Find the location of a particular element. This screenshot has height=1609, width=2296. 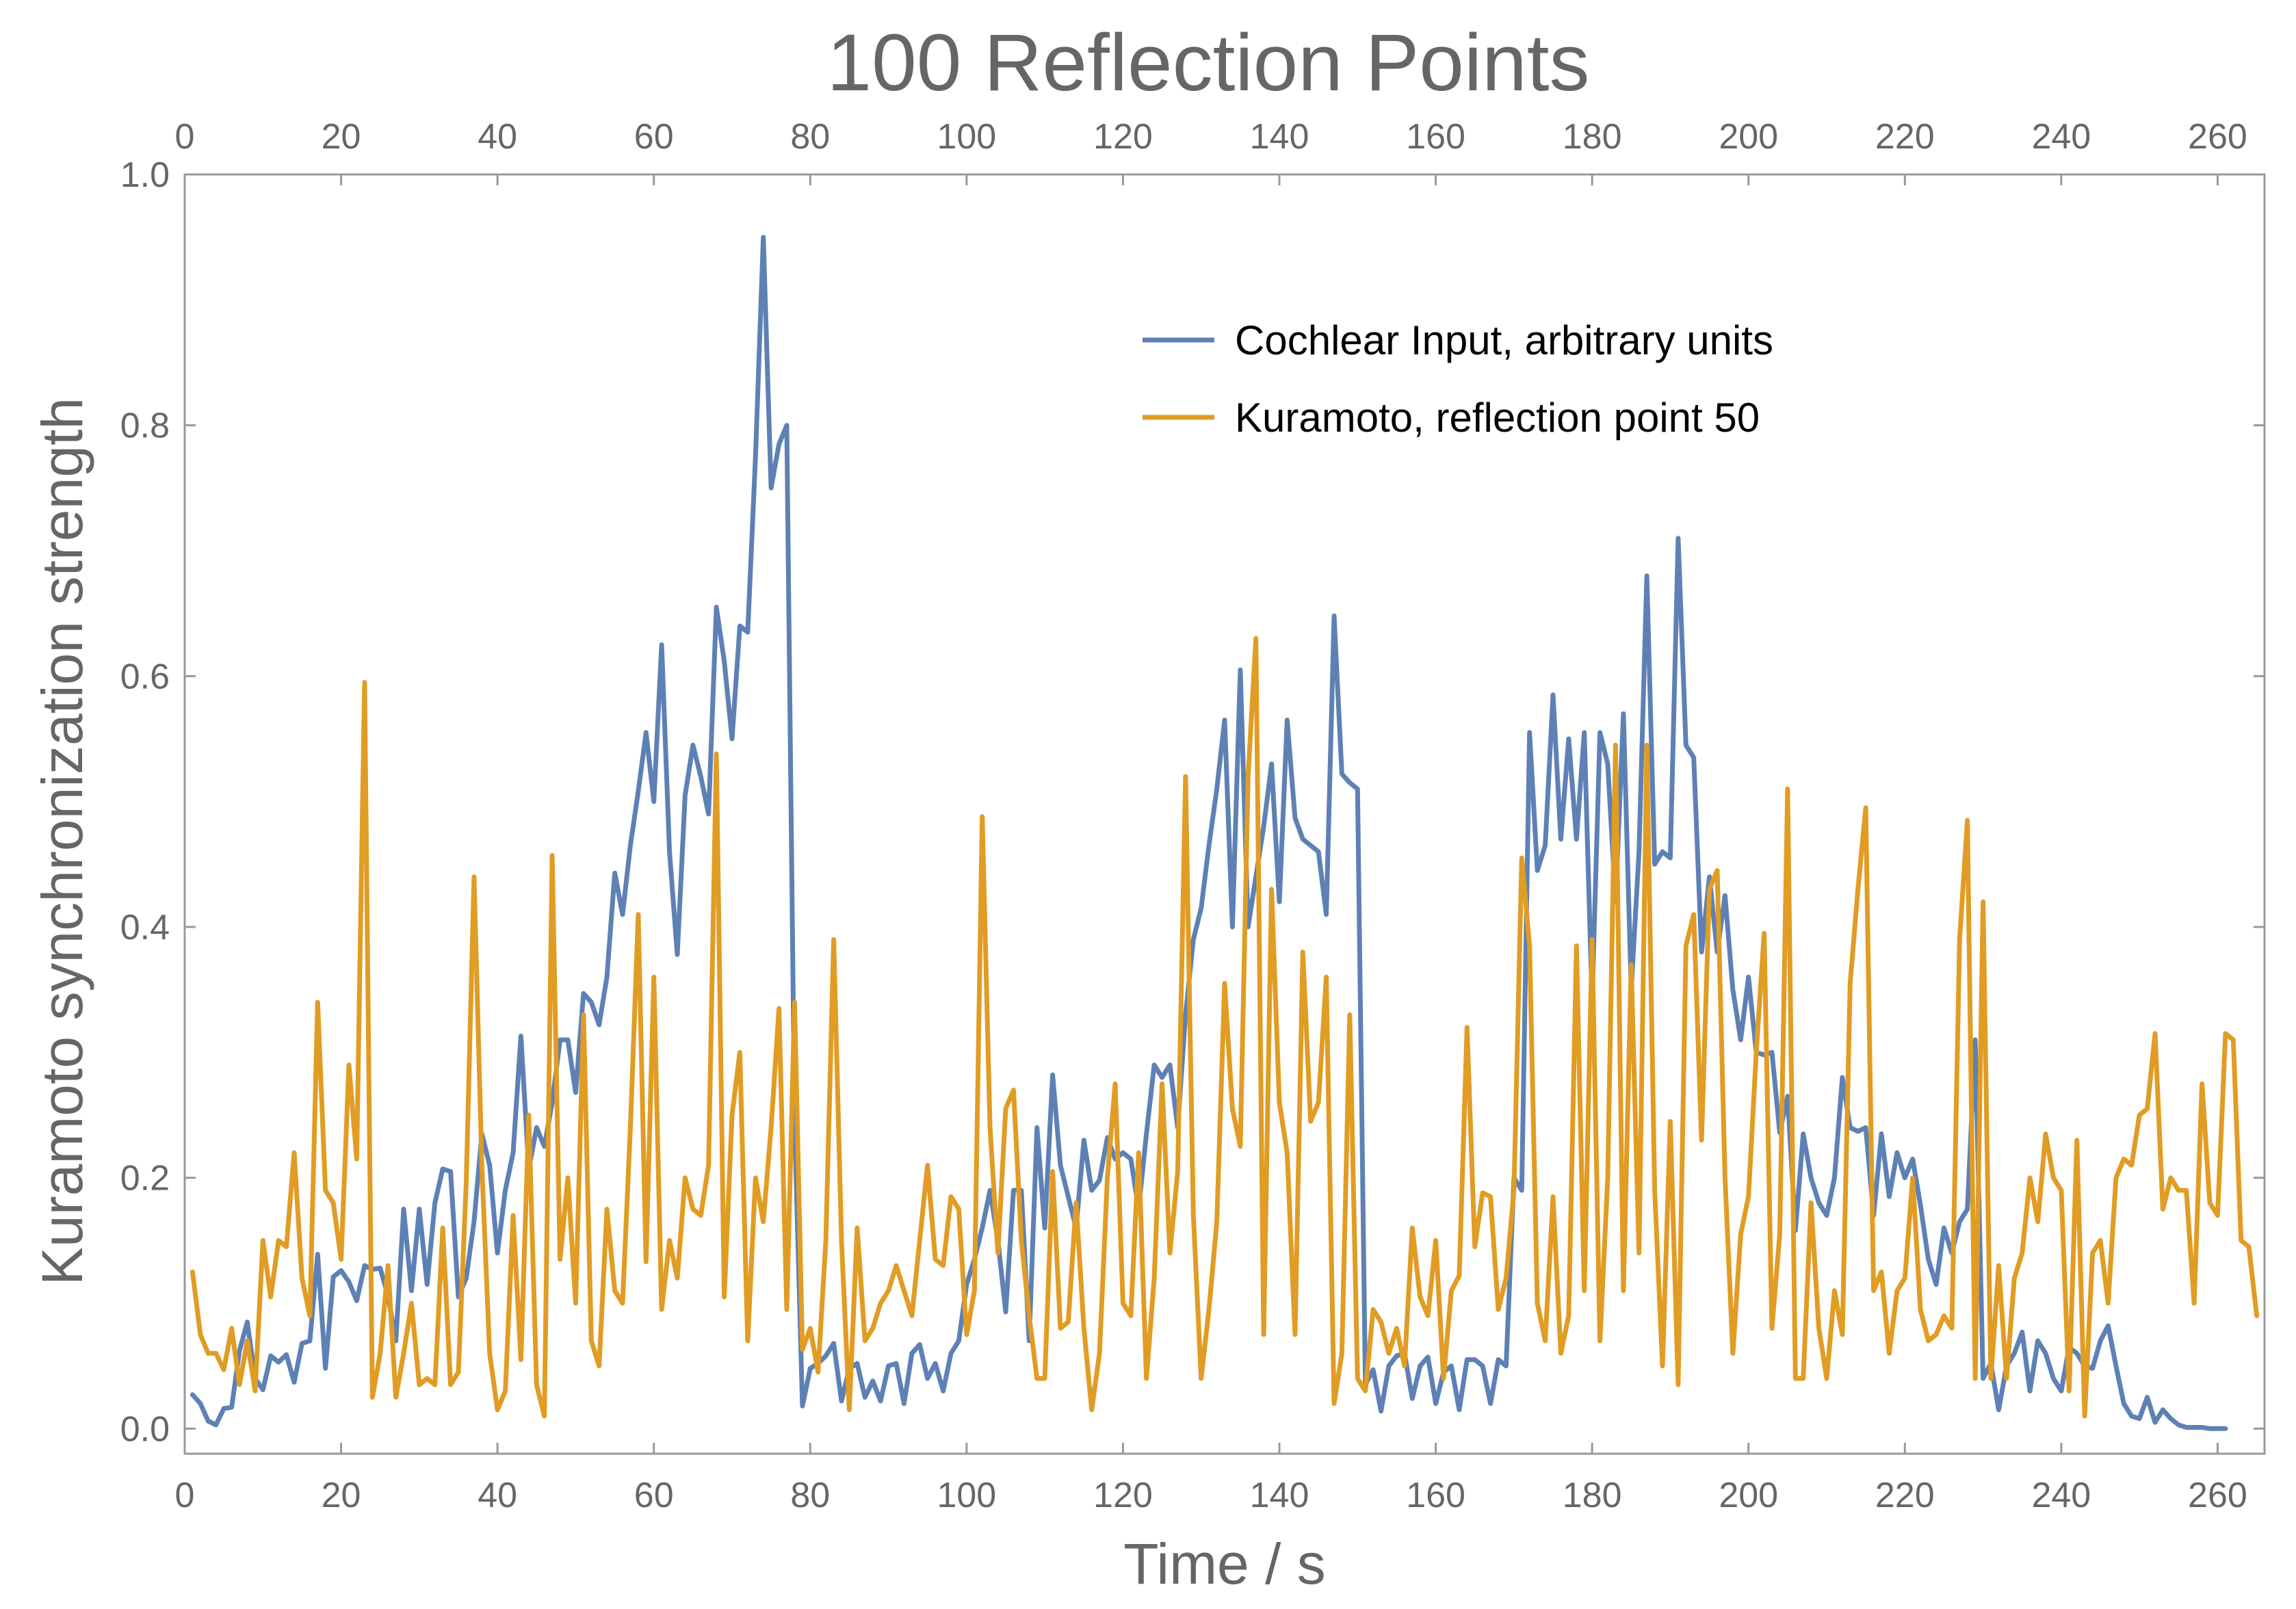

x-tick-label-top-260: 260 is located at coordinates (2218, 137).